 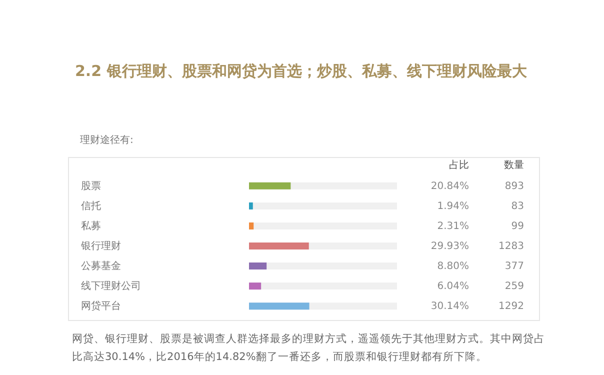 What do you see at coordinates (101, 266) in the screenshot?
I see `y-tick-label: 公募基金` at bounding box center [101, 266].